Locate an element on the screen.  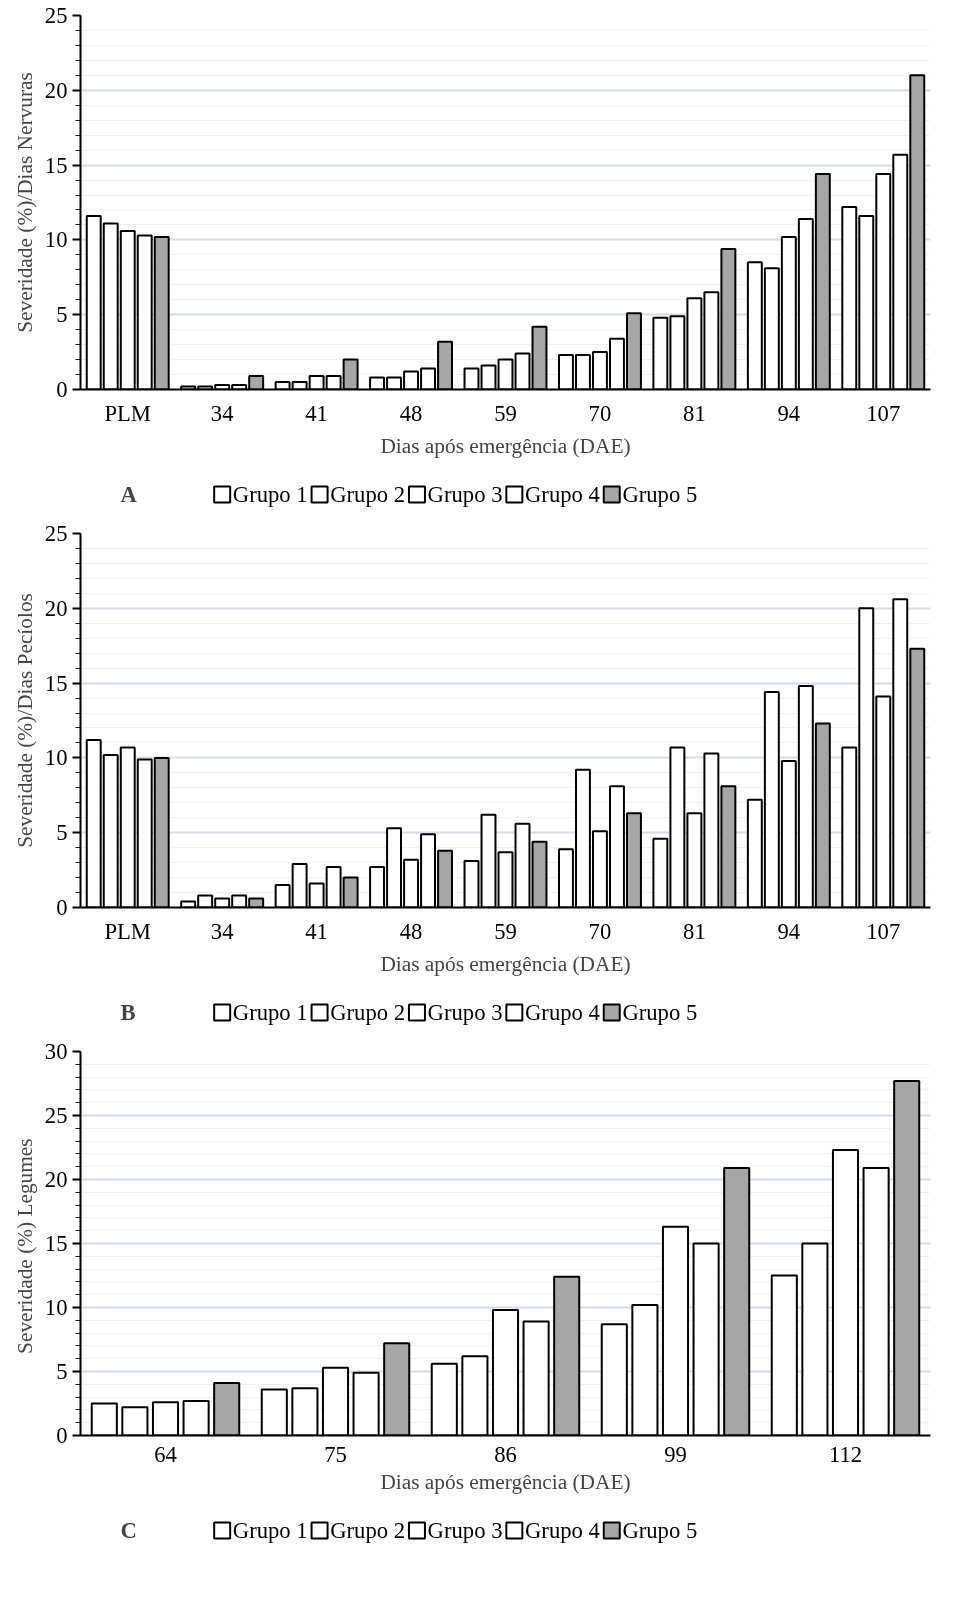
text: C is located at coordinates (128, 1530).